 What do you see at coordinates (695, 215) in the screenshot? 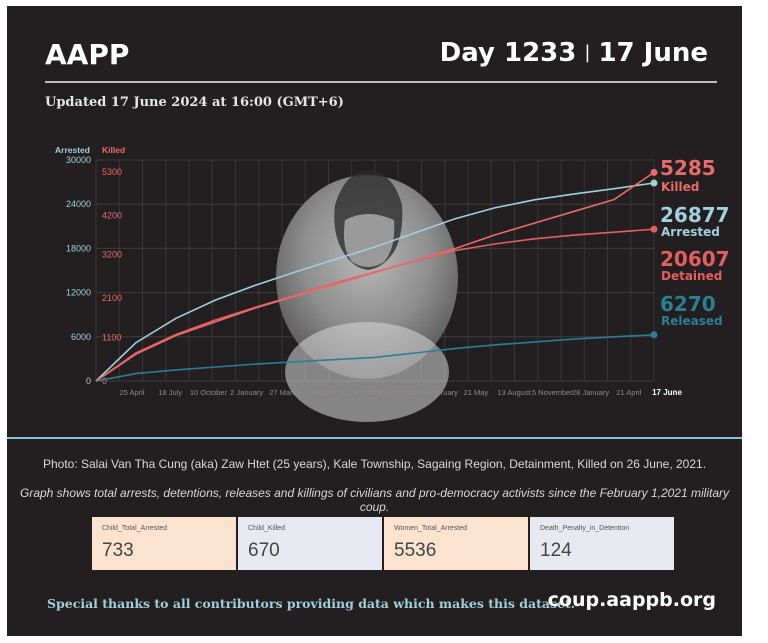
I see `end-value-arrested: 26877` at bounding box center [695, 215].